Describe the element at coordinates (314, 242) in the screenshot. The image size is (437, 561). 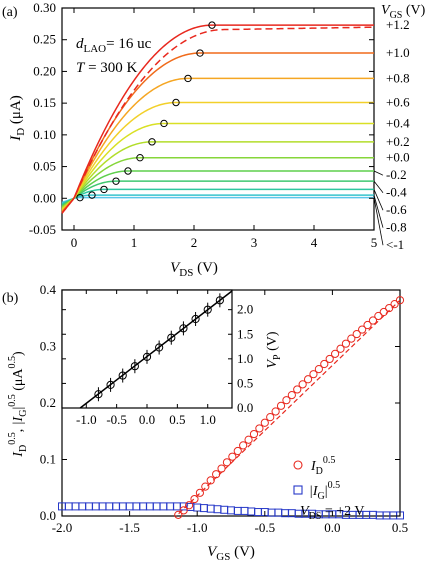
I see `a-x-tick-label: 4` at that location.